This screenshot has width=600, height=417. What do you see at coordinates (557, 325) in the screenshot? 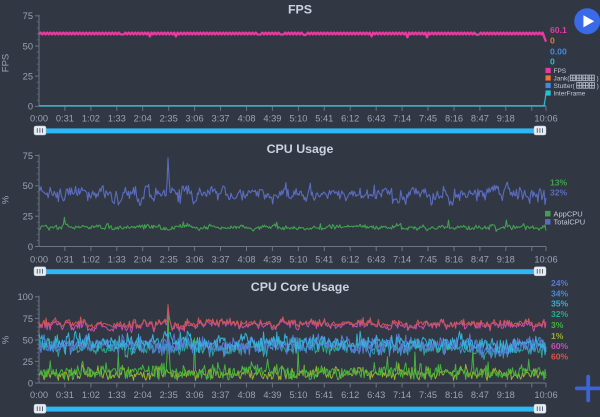
I see `svg-text: 3%` at bounding box center [557, 325].